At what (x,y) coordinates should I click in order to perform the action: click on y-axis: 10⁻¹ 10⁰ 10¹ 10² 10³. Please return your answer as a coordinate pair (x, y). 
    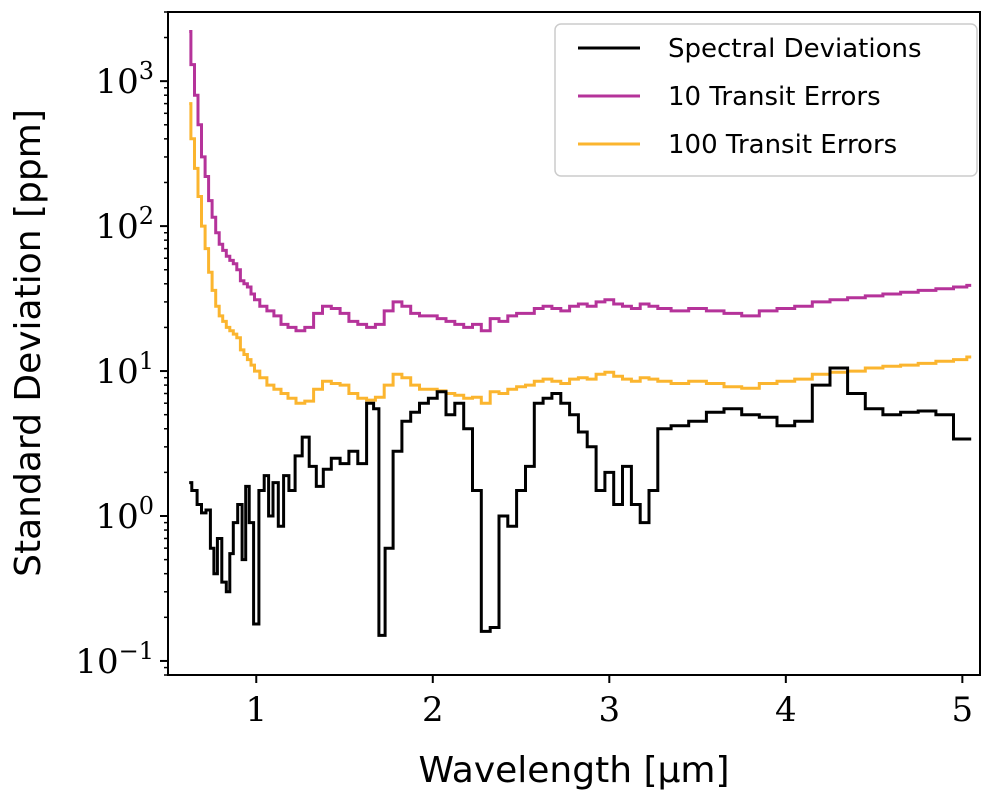
    Looking at the image, I should click on (121, 346).